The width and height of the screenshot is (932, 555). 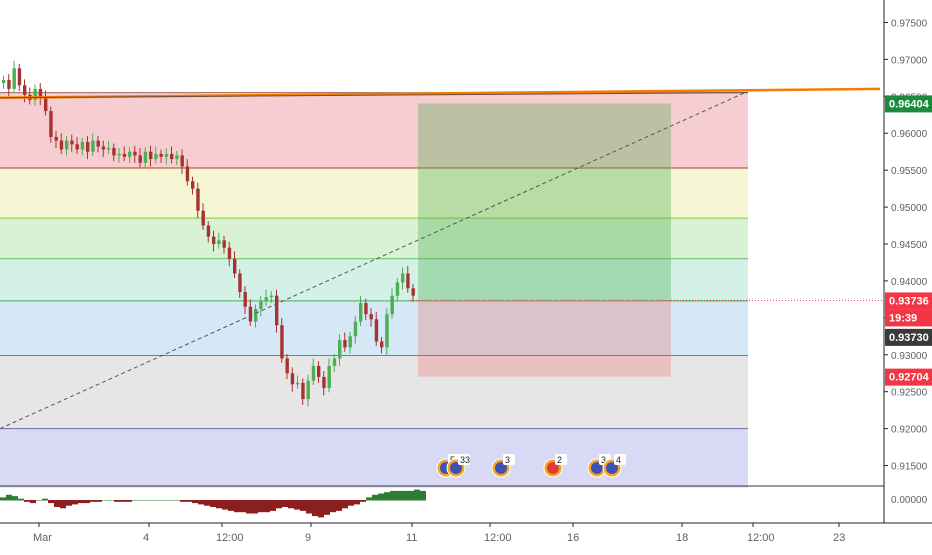 I want to click on current-price-label-bg, so click(x=908, y=301).